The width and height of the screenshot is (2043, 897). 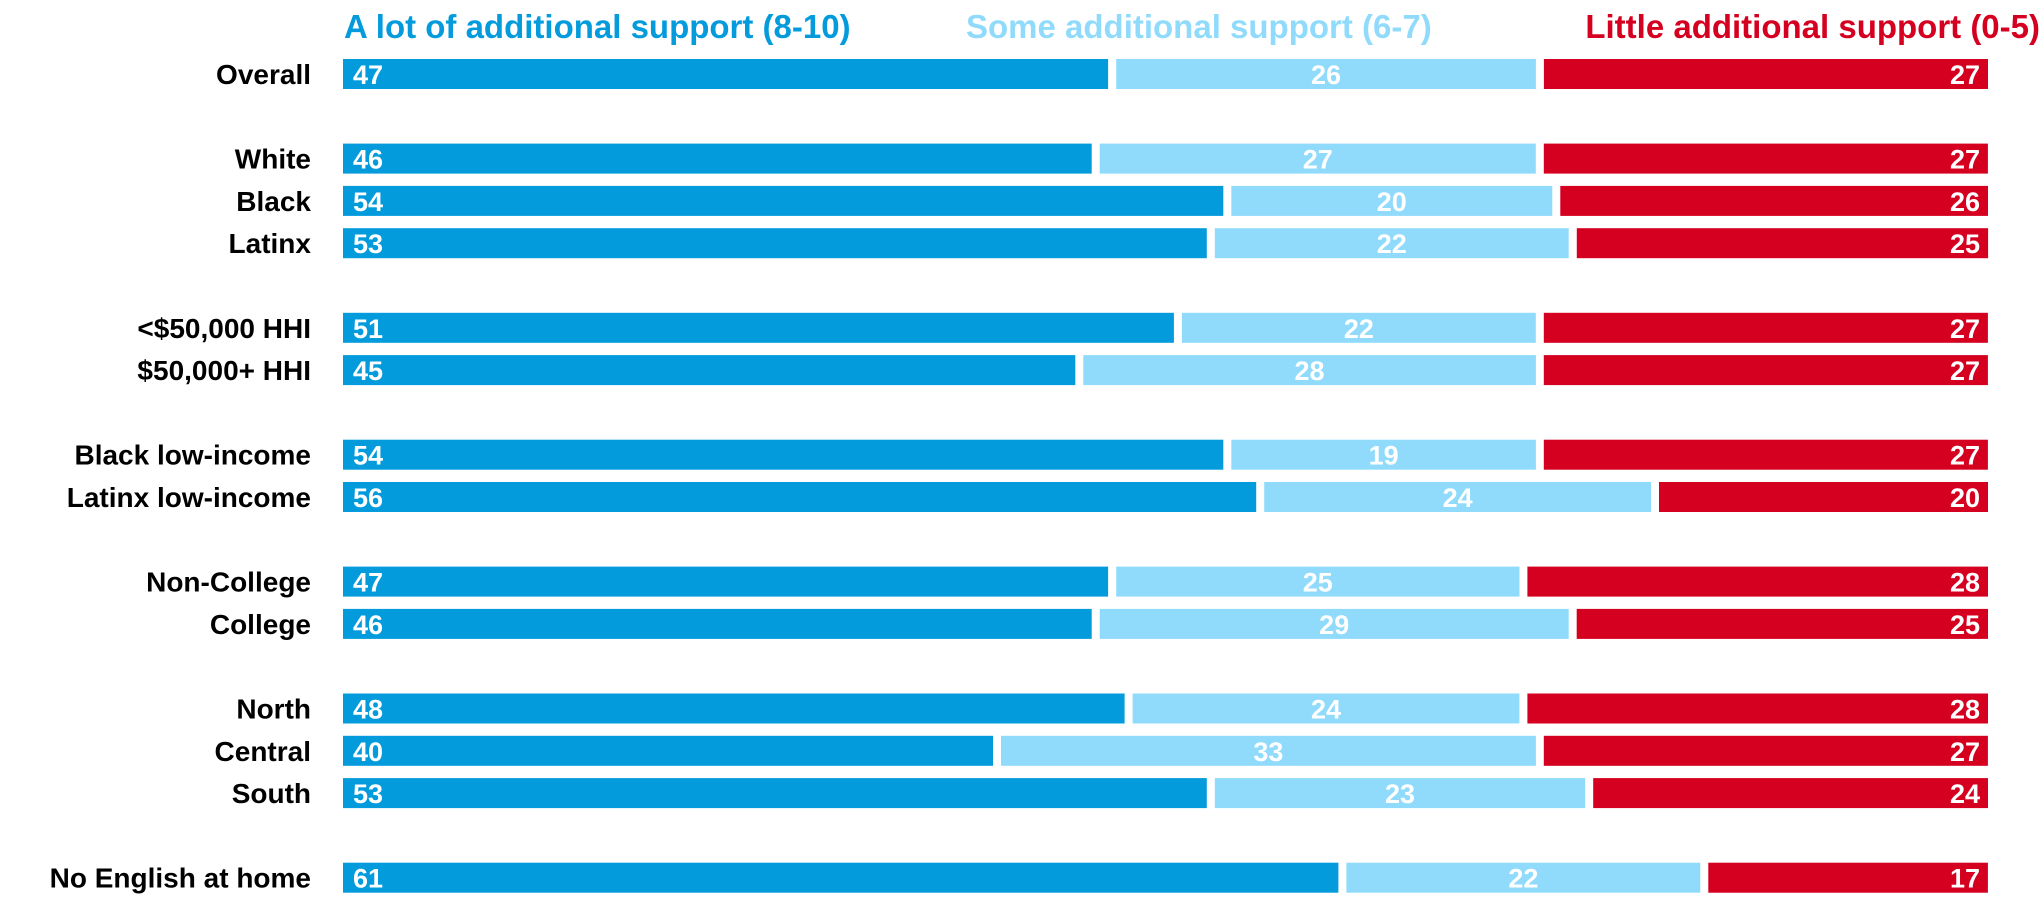 I want to click on bar-row: $50,000+ HHI 45 28 27, so click(x=1062, y=370).